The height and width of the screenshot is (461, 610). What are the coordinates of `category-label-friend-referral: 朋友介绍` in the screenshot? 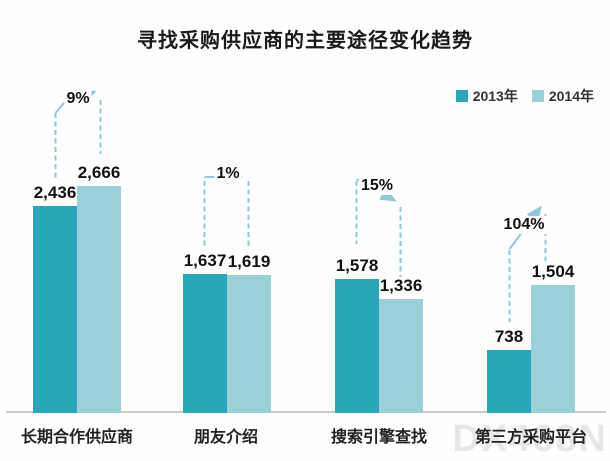 It's located at (225, 437).